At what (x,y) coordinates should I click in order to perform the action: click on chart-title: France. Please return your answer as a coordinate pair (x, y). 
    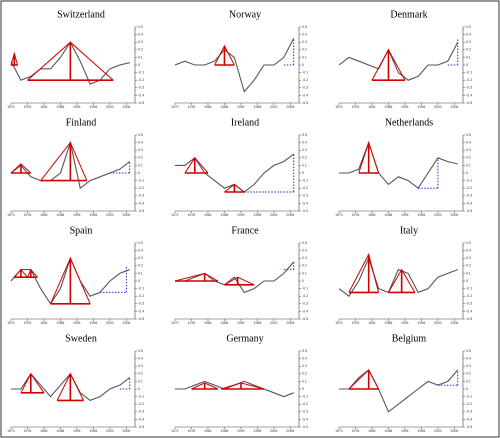
    Looking at the image, I should click on (245, 230).